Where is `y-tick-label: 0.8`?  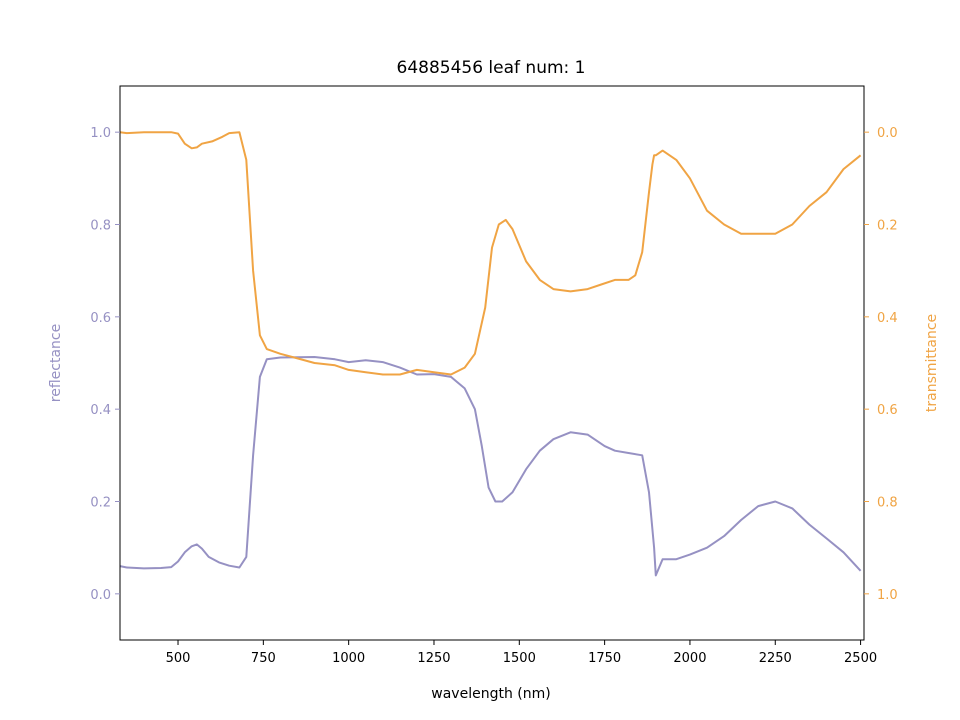
y-tick-label: 0.8 is located at coordinates (100, 226).